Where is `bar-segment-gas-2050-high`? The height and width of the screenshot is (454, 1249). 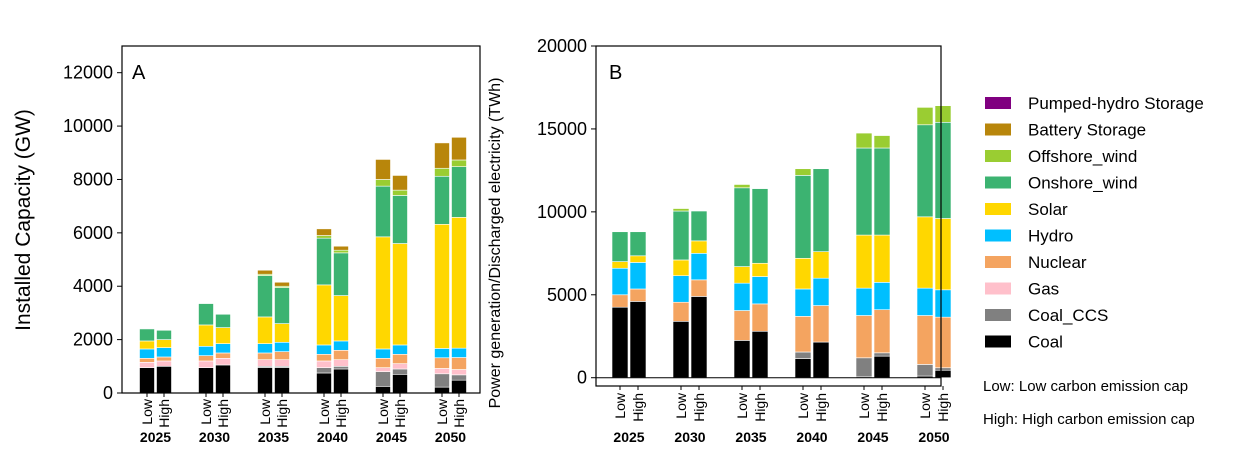
bar-segment-gas-2050-high is located at coordinates (459, 372).